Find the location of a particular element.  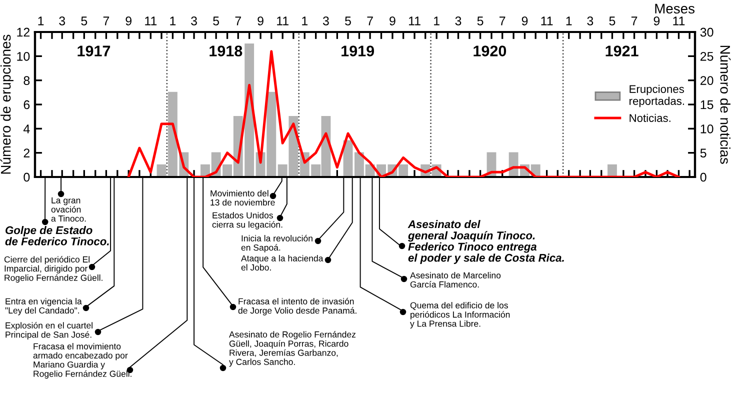

annotation: Fracasa el intento de invasión de Jorge Volio desde Panamá. is located at coordinates (297, 307).